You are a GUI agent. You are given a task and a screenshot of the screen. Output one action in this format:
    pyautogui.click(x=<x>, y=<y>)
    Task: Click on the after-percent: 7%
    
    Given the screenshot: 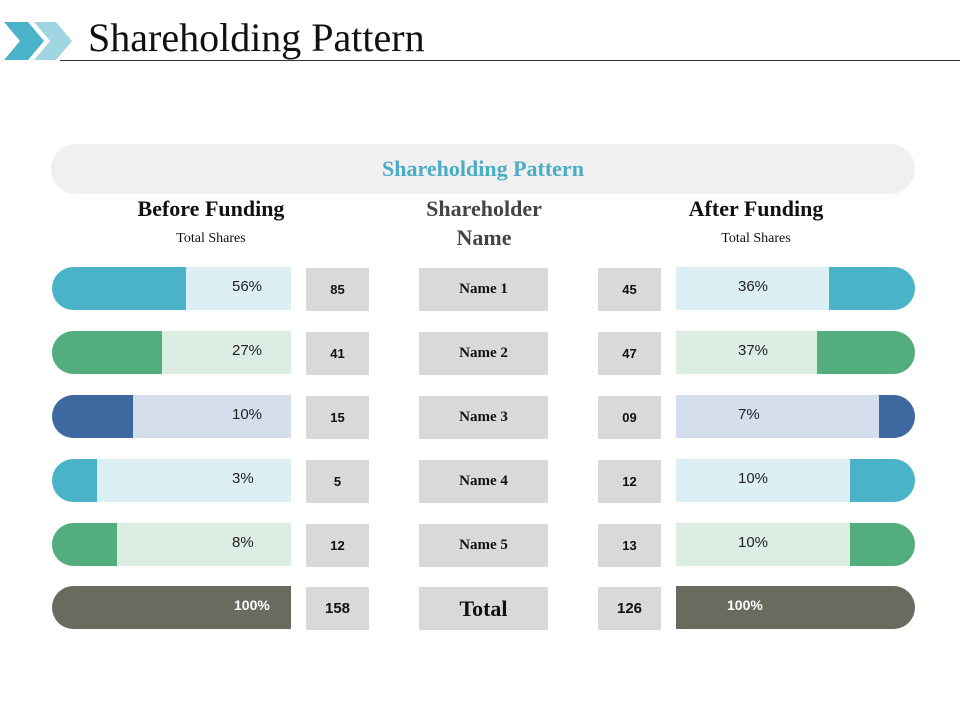 What is the action you would take?
    pyautogui.click(x=749, y=414)
    